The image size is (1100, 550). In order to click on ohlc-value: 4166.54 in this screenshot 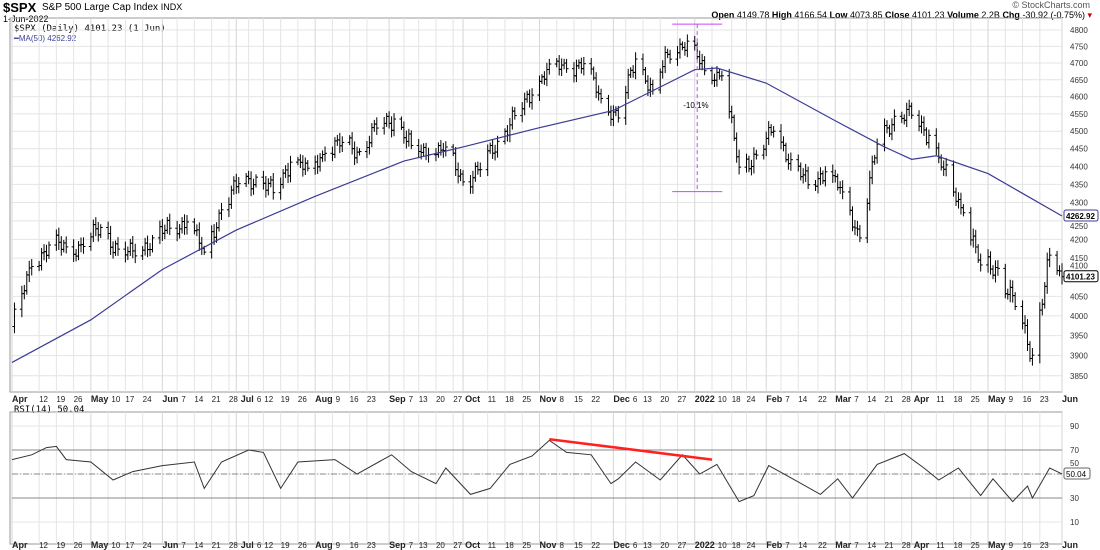, I will do `click(812, 15)`.